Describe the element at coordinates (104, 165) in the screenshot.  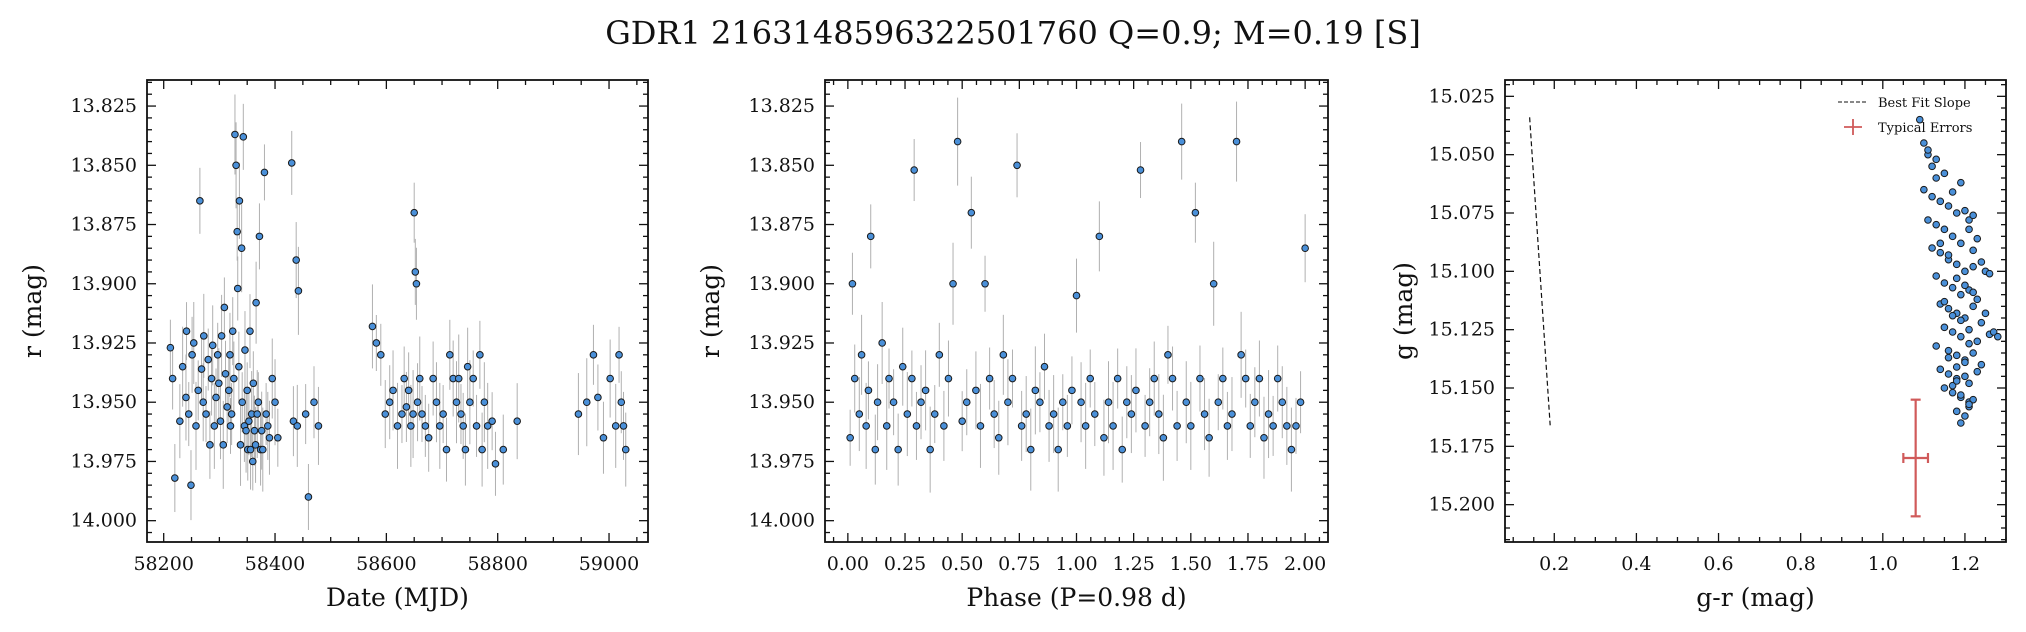
I see `y-tick-label: 13.850` at that location.